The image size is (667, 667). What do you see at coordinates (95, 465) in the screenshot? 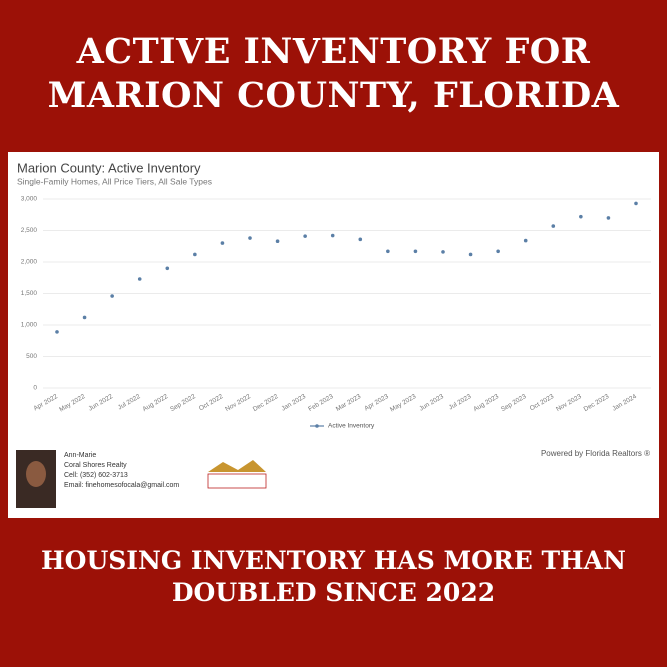
I see `agent-company: Coral Shores Realty` at bounding box center [95, 465].